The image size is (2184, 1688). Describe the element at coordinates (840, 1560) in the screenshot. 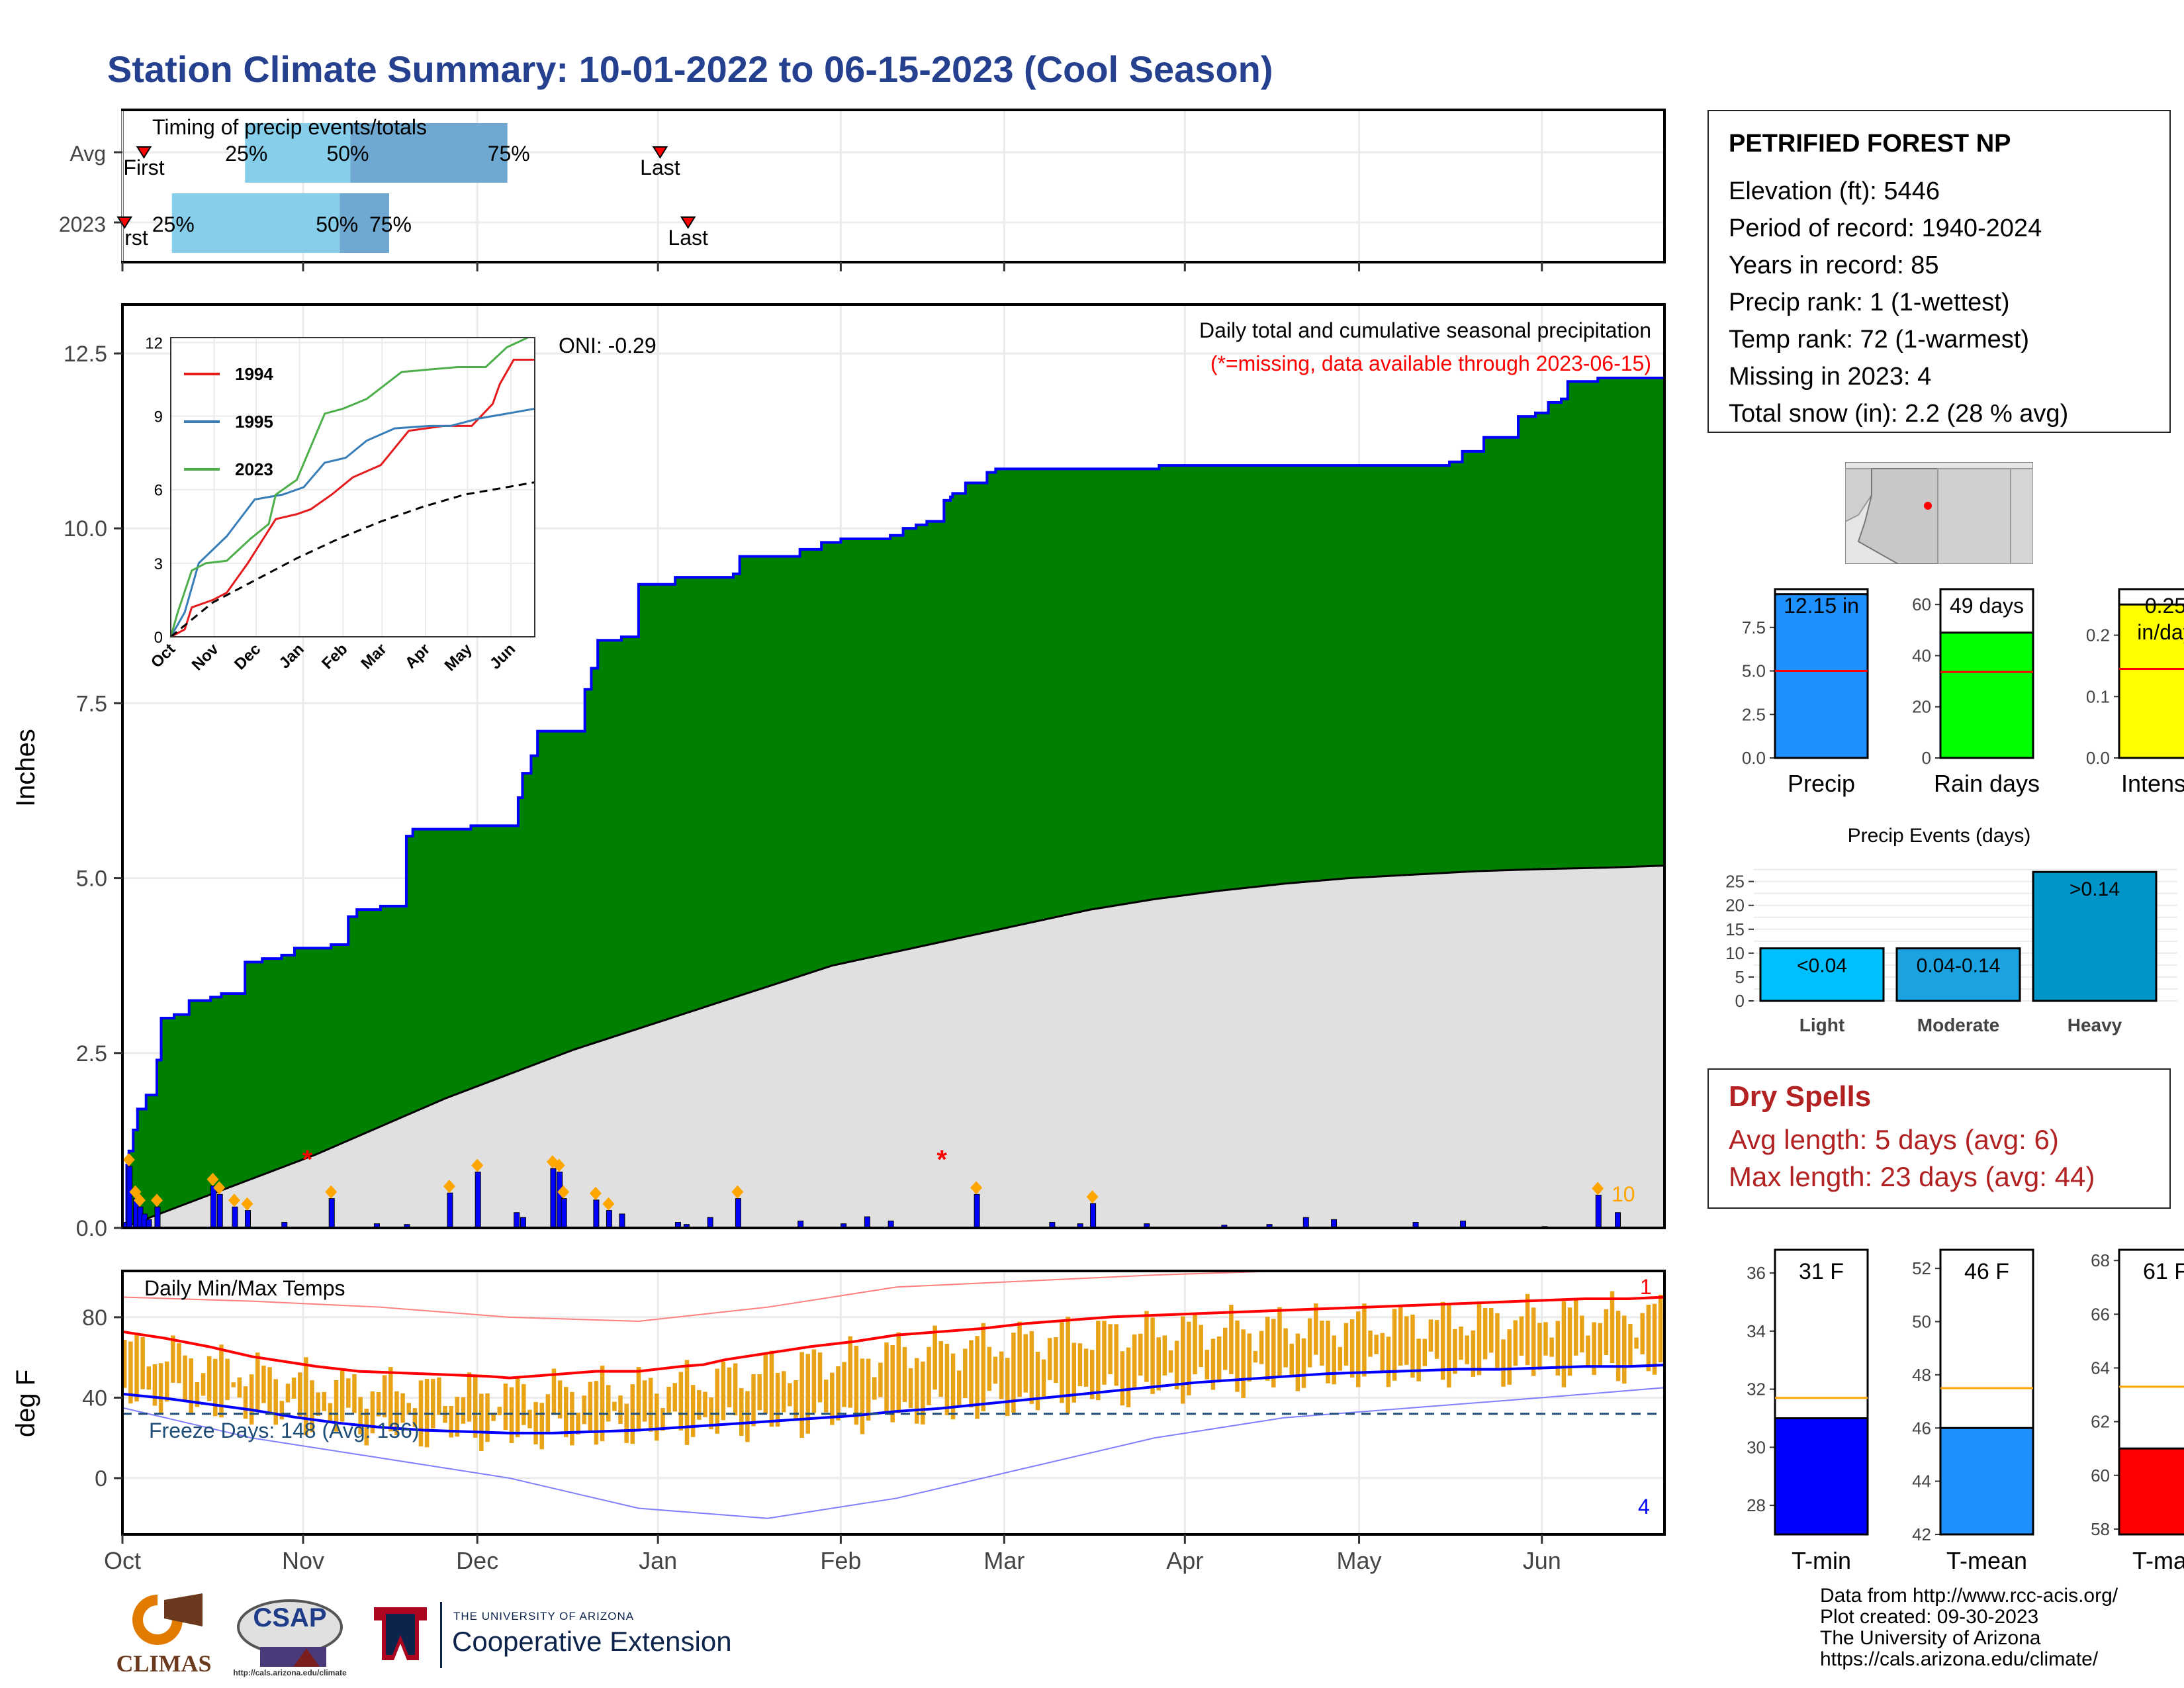

I see `month-label: Feb` at that location.